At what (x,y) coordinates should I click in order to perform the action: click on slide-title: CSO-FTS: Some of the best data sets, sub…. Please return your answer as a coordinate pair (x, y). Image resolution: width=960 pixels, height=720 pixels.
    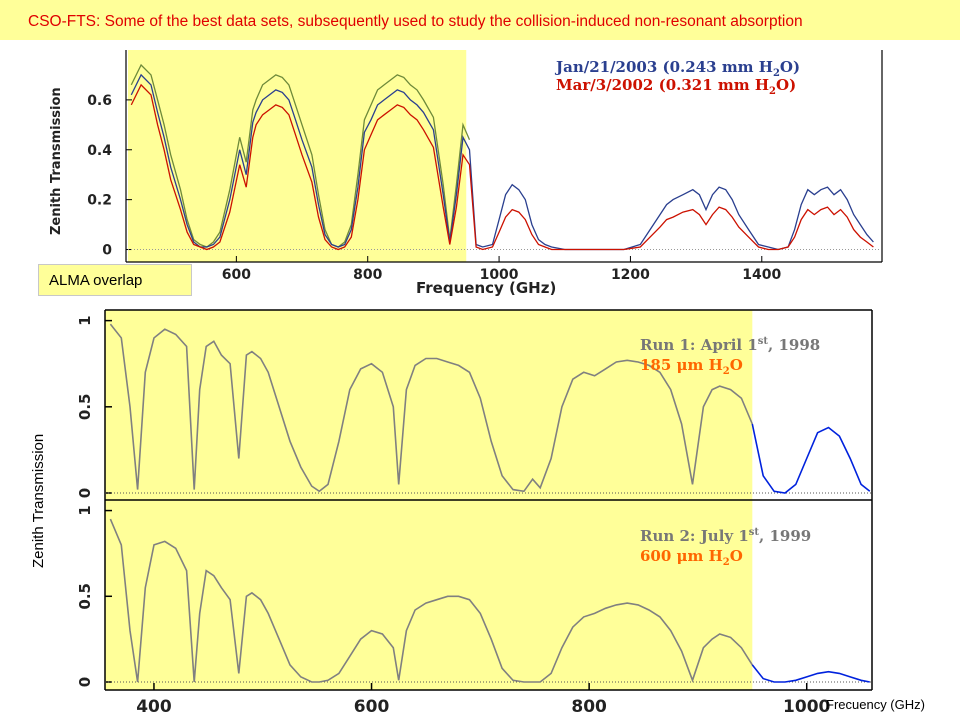
    Looking at the image, I should click on (415, 21).